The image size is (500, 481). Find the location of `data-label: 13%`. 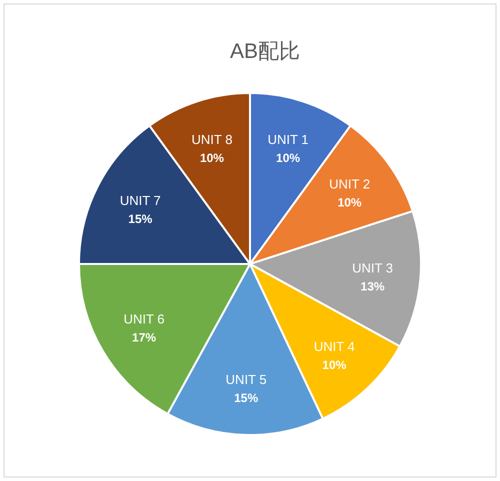

data-label: 13% is located at coordinates (372, 287).